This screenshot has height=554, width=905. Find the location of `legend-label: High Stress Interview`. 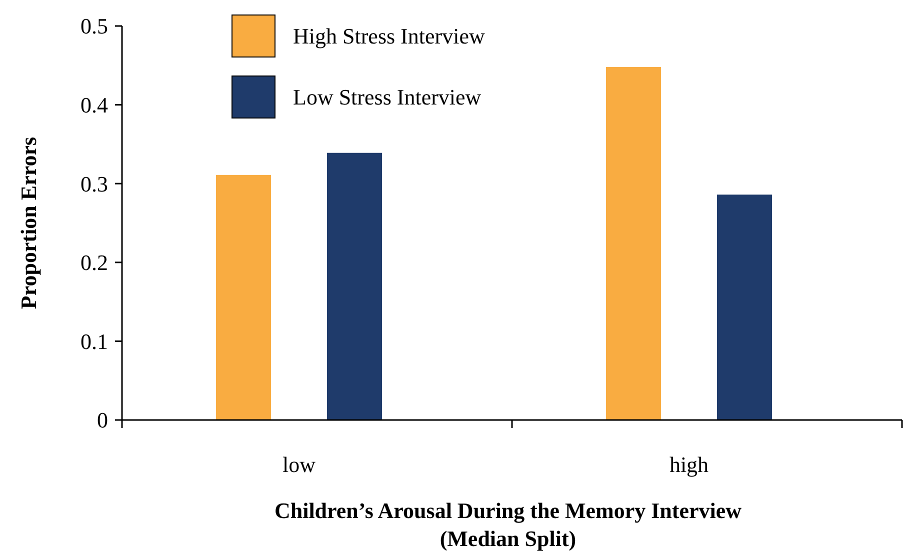

legend-label: High Stress Interview is located at coordinates (389, 36).